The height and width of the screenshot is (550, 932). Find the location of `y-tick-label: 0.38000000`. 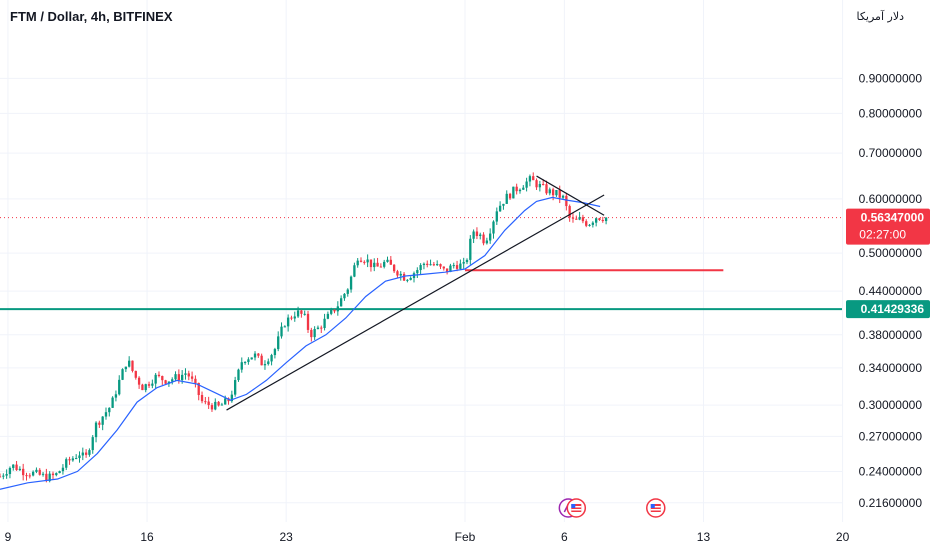

y-tick-label: 0.38000000 is located at coordinates (891, 335).